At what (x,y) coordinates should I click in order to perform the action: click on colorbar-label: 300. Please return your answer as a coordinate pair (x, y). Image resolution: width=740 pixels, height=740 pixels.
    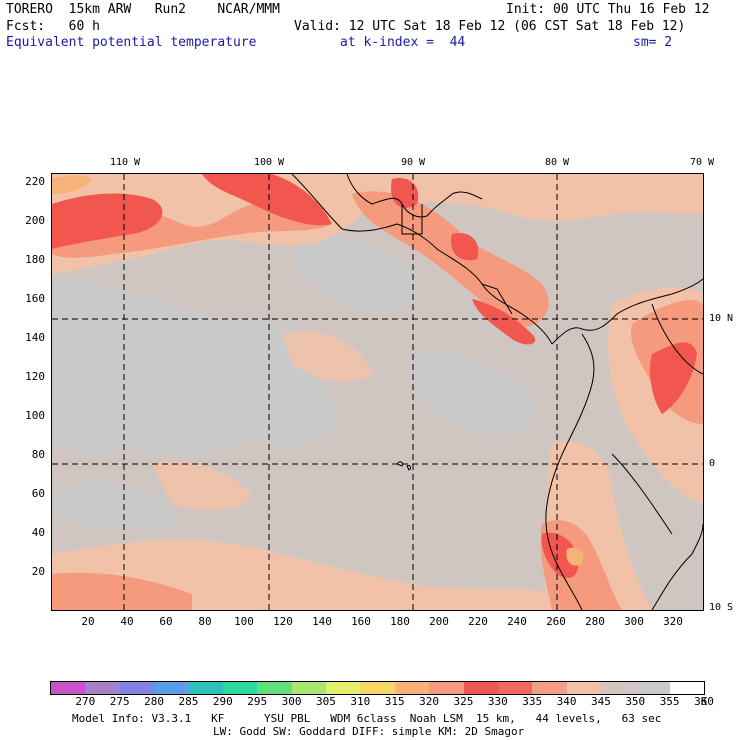
    Looking at the image, I should click on (291, 701).